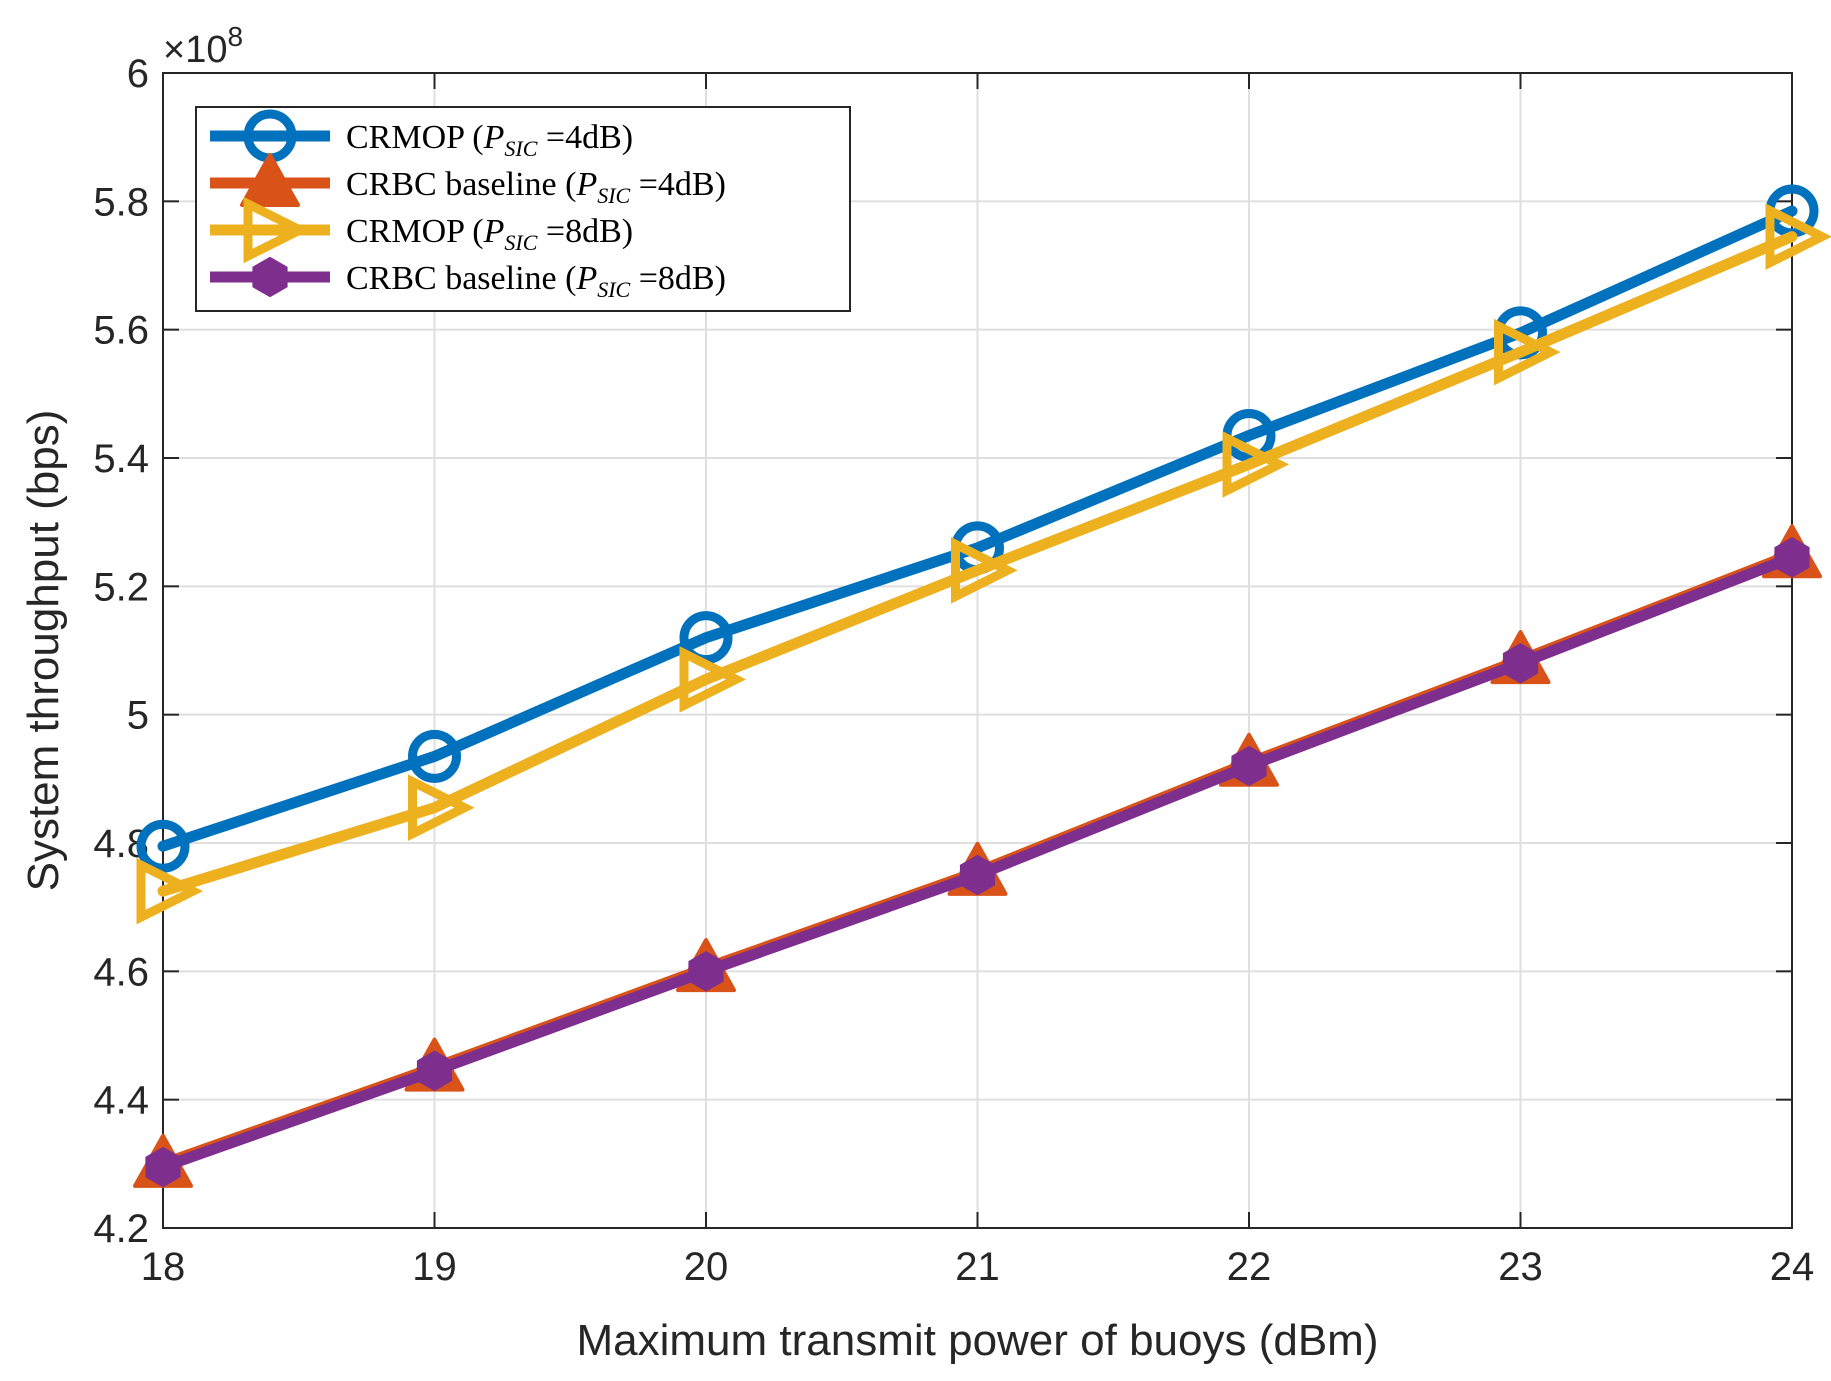  I want to click on legend-entry: CRBC baseline (PSIC =4dB), so click(468, 180).